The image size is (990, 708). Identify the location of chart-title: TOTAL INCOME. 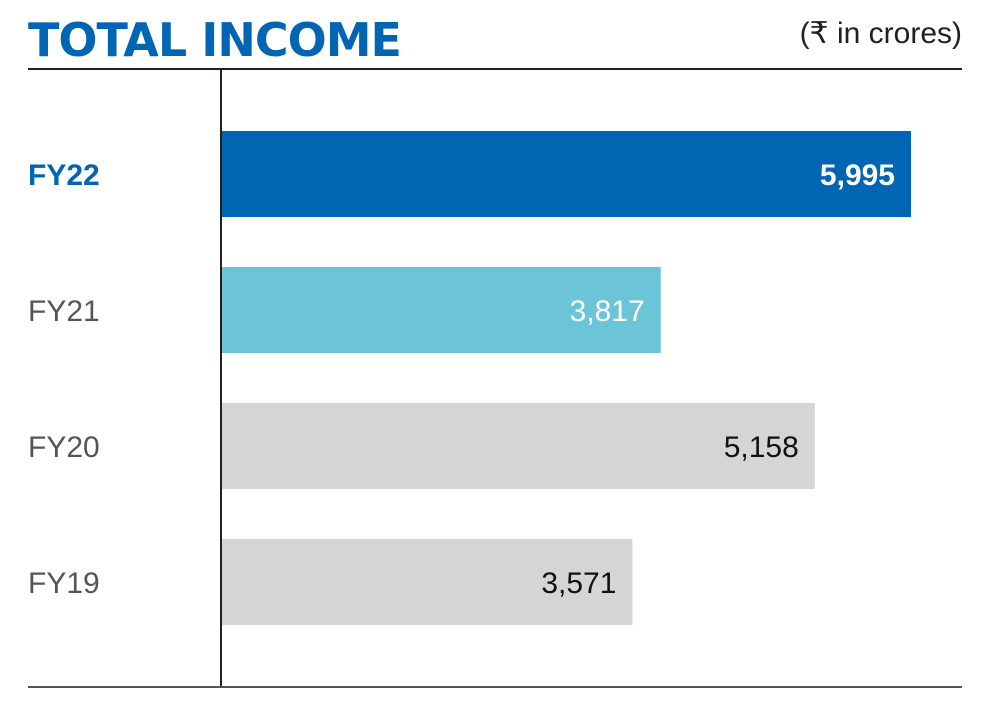
(215, 40).